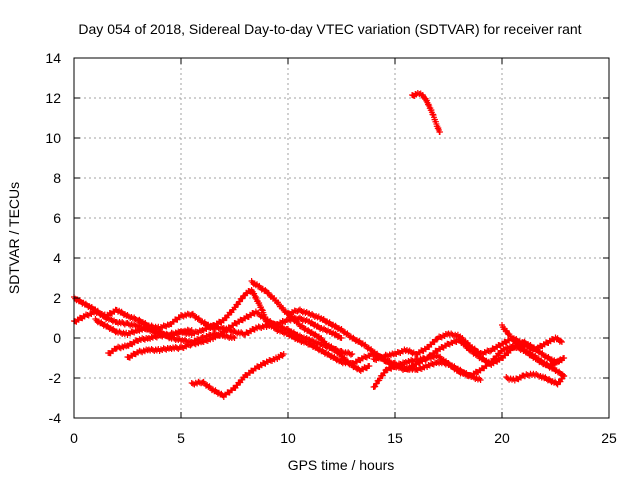 The width and height of the screenshot is (640, 480). Describe the element at coordinates (55, 378) in the screenshot. I see `y-tick-label: -2` at that location.